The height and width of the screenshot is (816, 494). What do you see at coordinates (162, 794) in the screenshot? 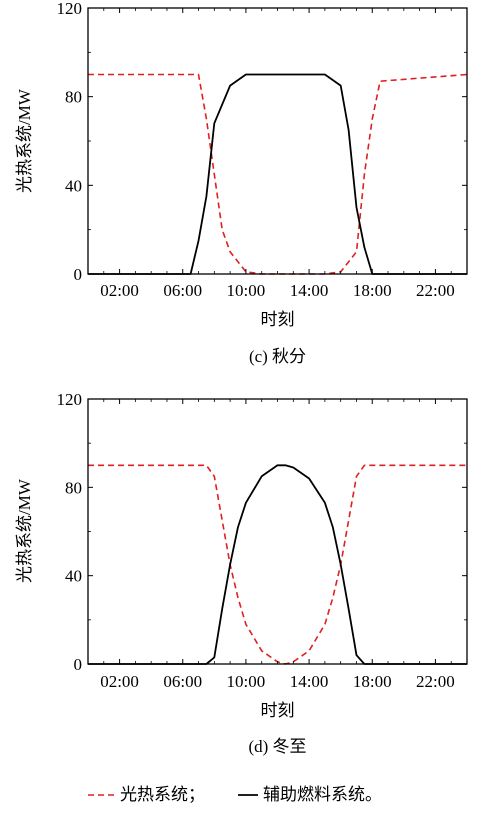
I see `legend-solar-label: 光热系统；` at bounding box center [162, 794].